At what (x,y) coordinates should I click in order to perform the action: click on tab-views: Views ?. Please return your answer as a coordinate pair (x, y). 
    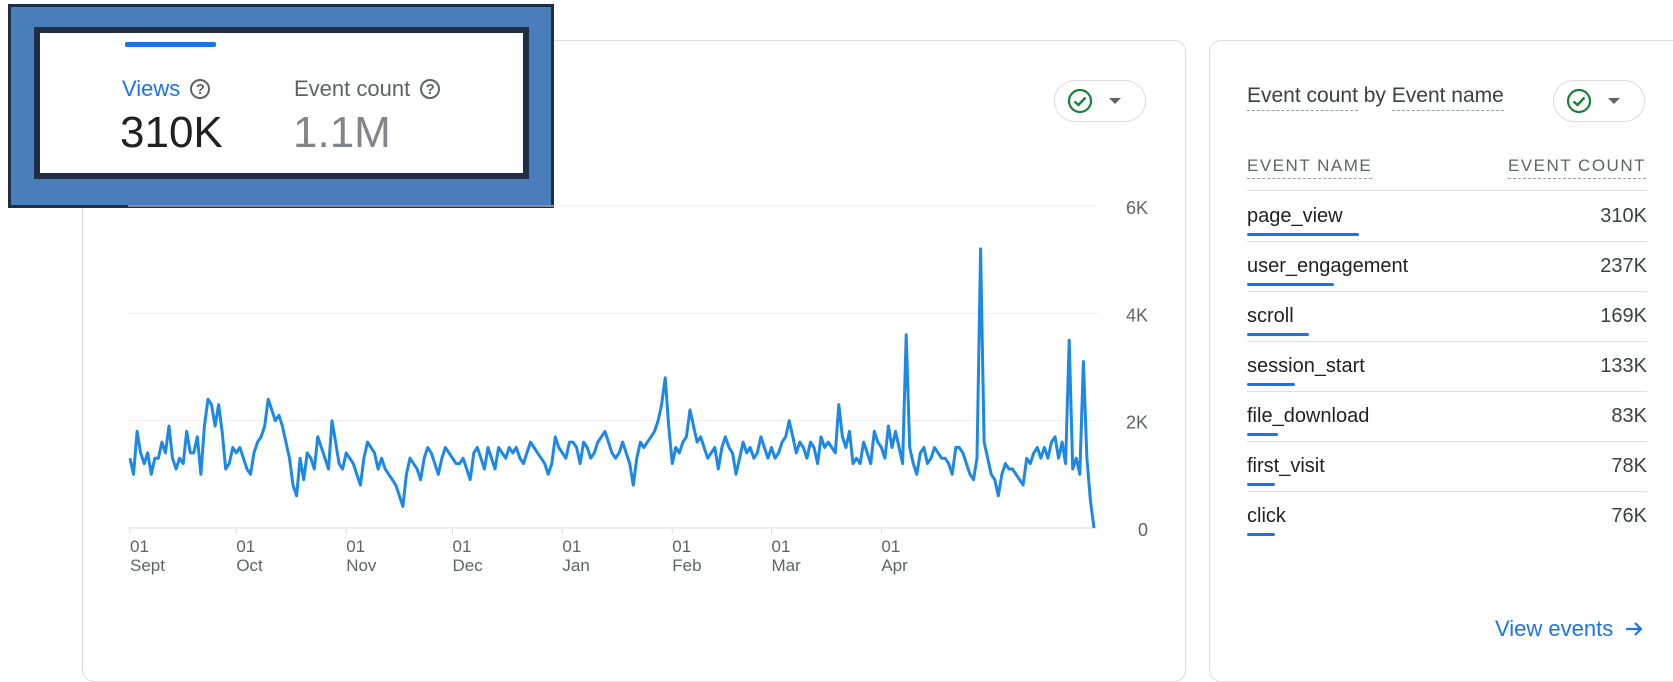
    Looking at the image, I should click on (166, 89).